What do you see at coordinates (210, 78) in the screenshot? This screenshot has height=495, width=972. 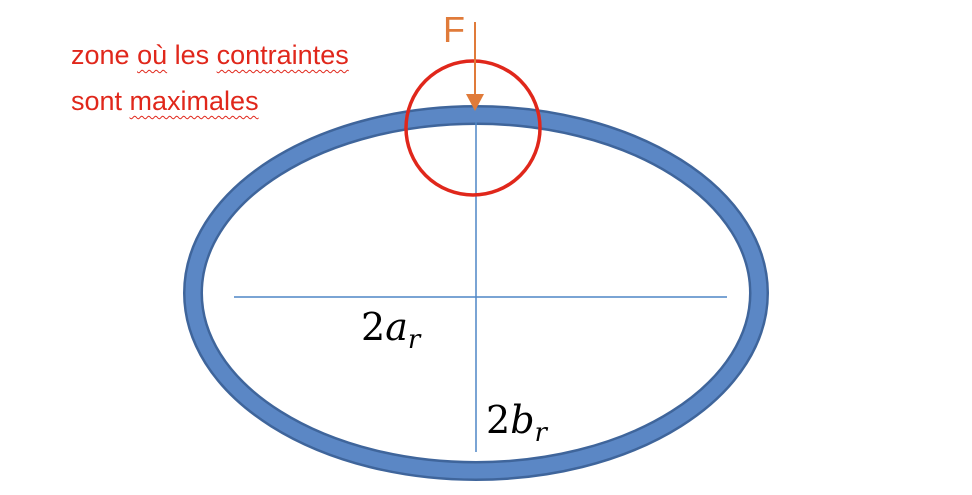 I see `stress-zone-annotation: zone où les contraintes sont maximales` at bounding box center [210, 78].